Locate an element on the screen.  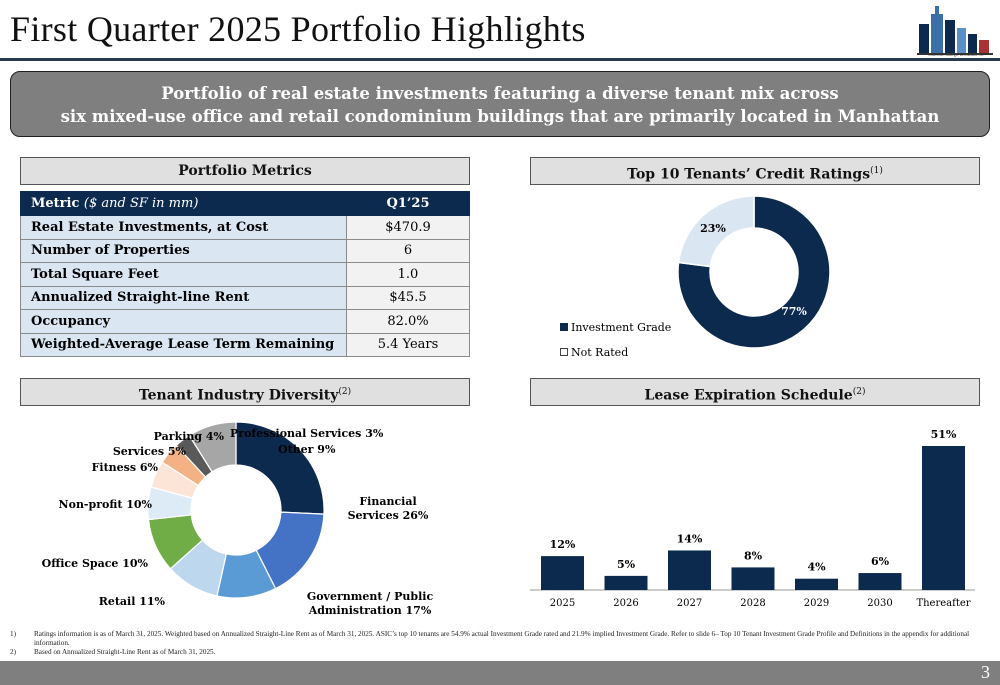
industry-data-label: Other 9% is located at coordinates (307, 449).